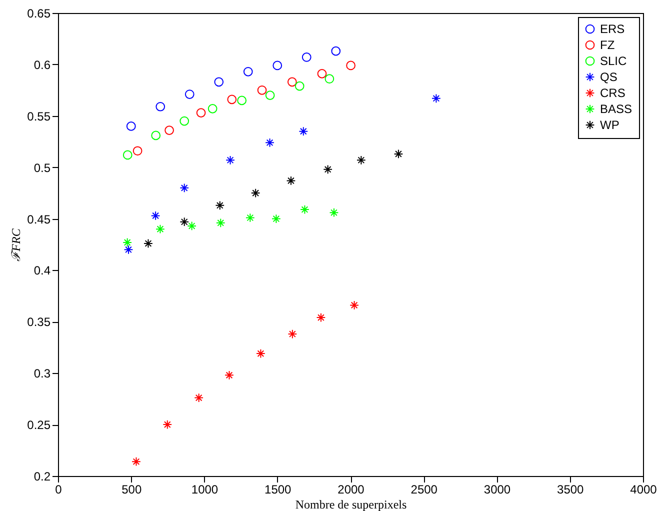  Describe the element at coordinates (42, 65) in the screenshot. I see `y-tick-label: 0.6` at that location.